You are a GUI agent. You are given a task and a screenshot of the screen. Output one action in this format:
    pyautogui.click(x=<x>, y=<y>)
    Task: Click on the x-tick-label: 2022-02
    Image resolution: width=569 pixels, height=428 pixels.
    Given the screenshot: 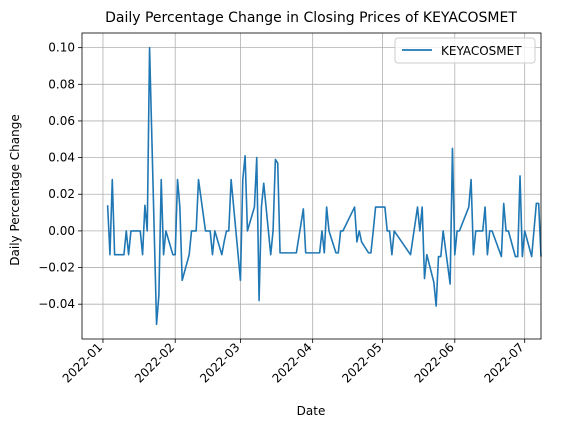 What is the action you would take?
    pyautogui.click(x=154, y=362)
    